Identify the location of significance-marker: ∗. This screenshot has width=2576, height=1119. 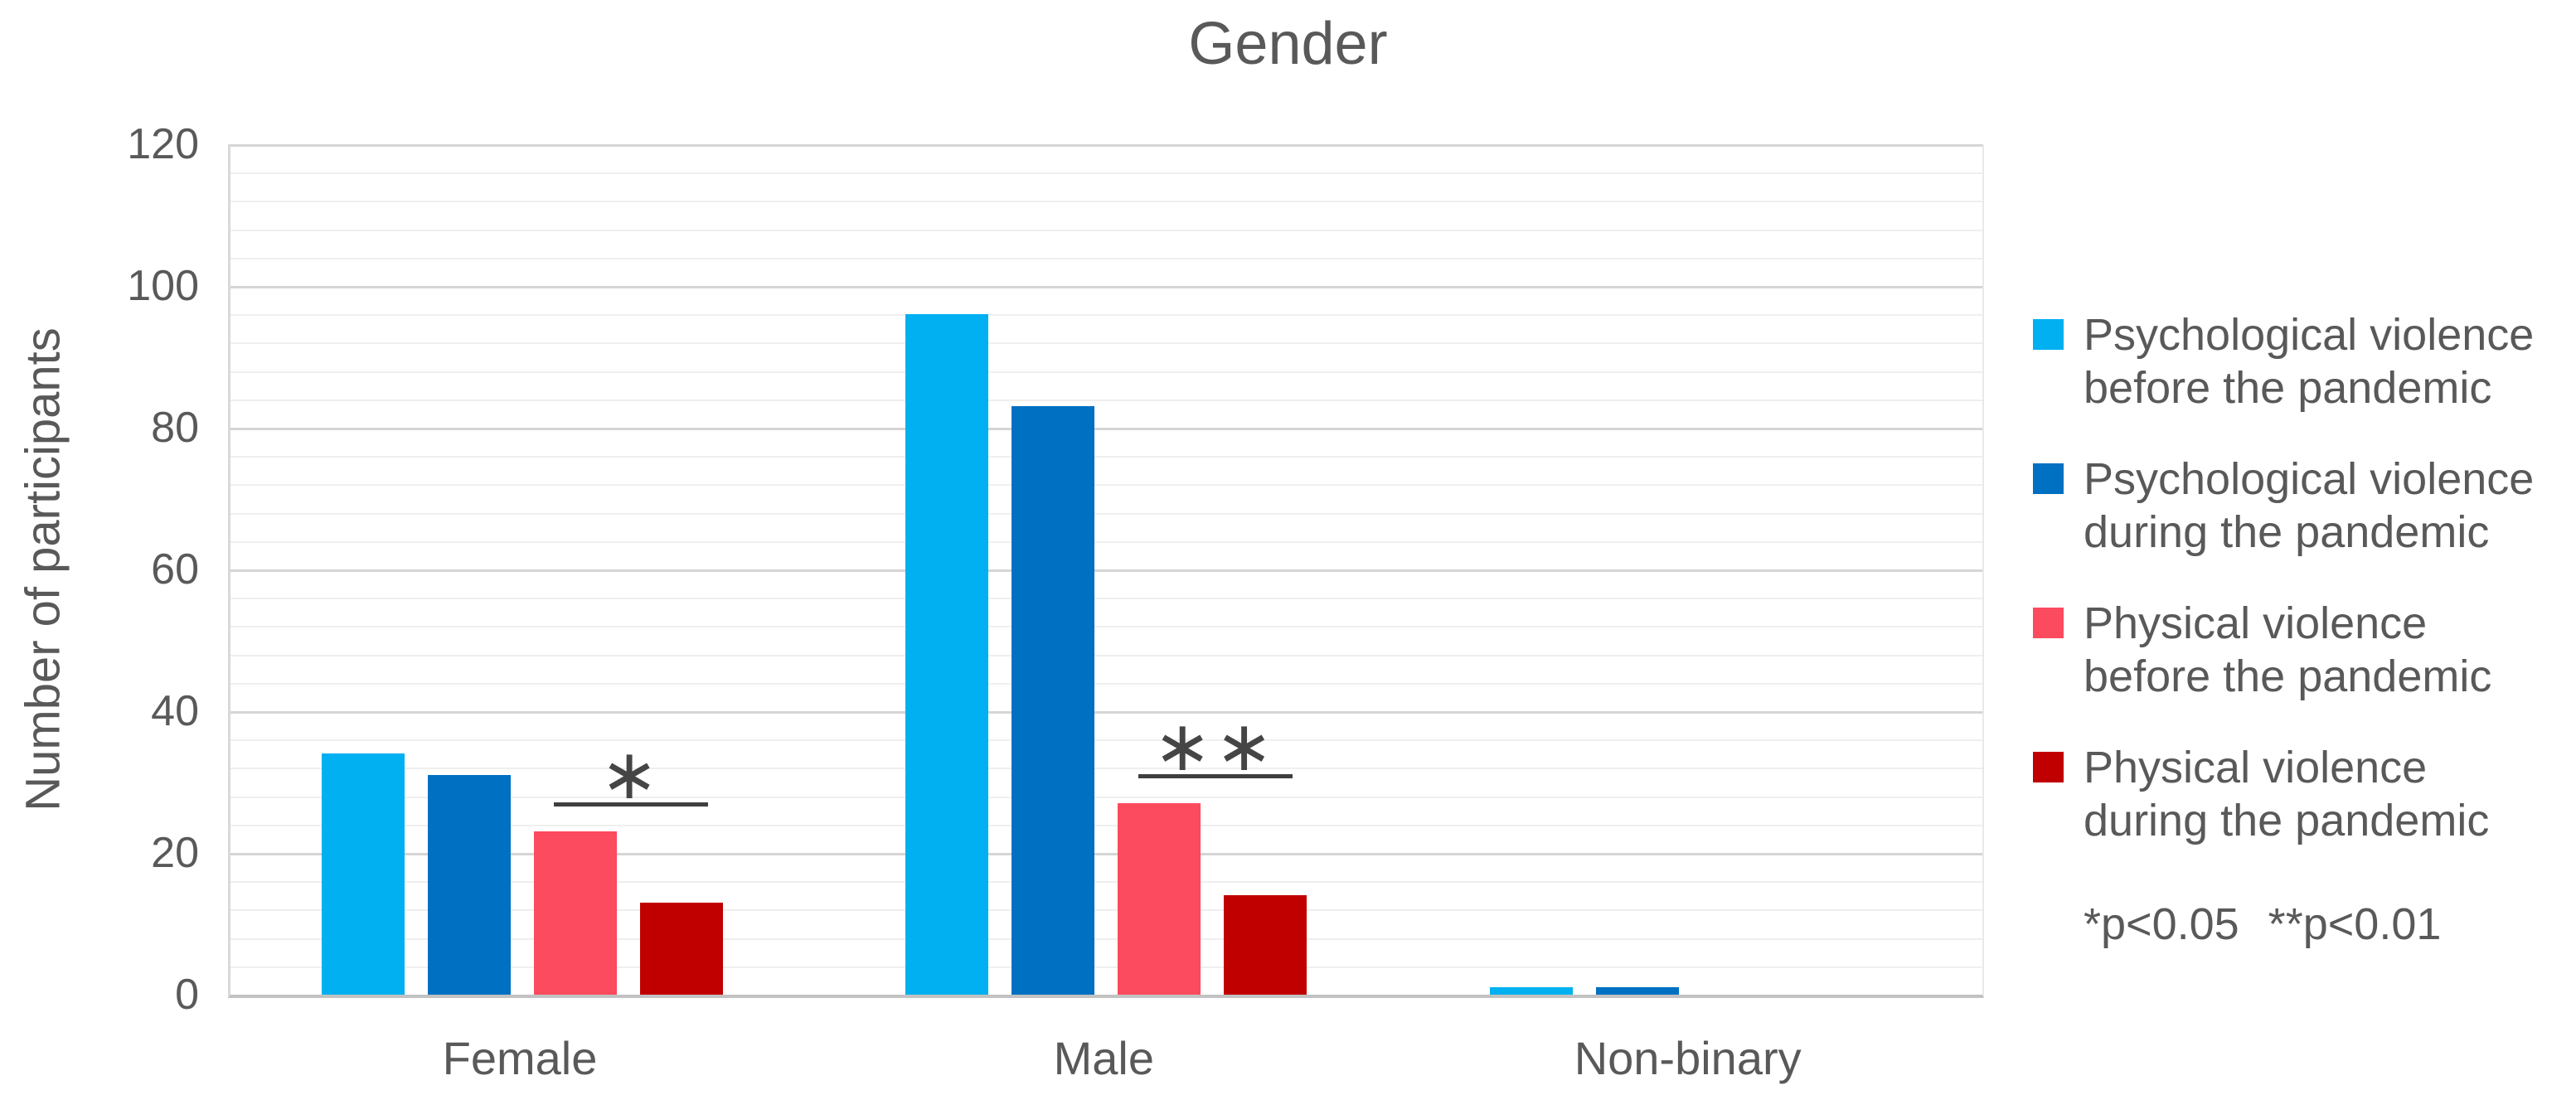
(631, 775).